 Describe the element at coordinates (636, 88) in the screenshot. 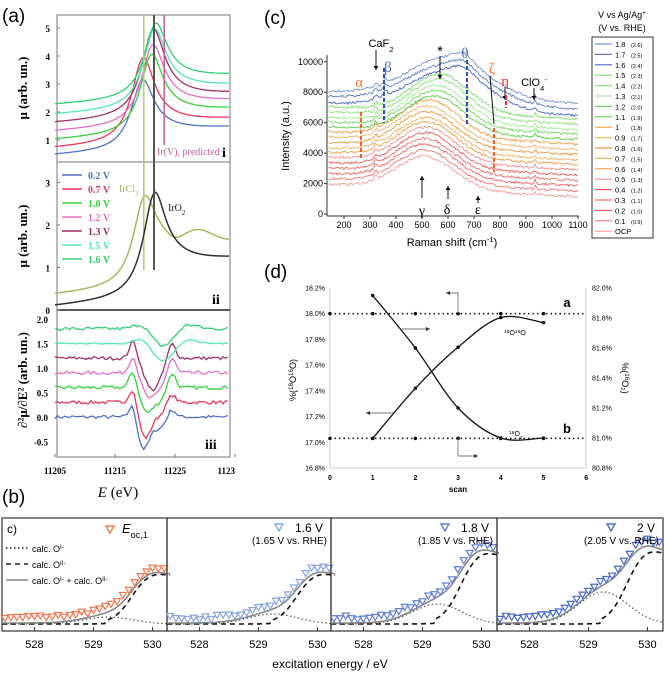

I see `legend-rhe: (2.2)` at that location.